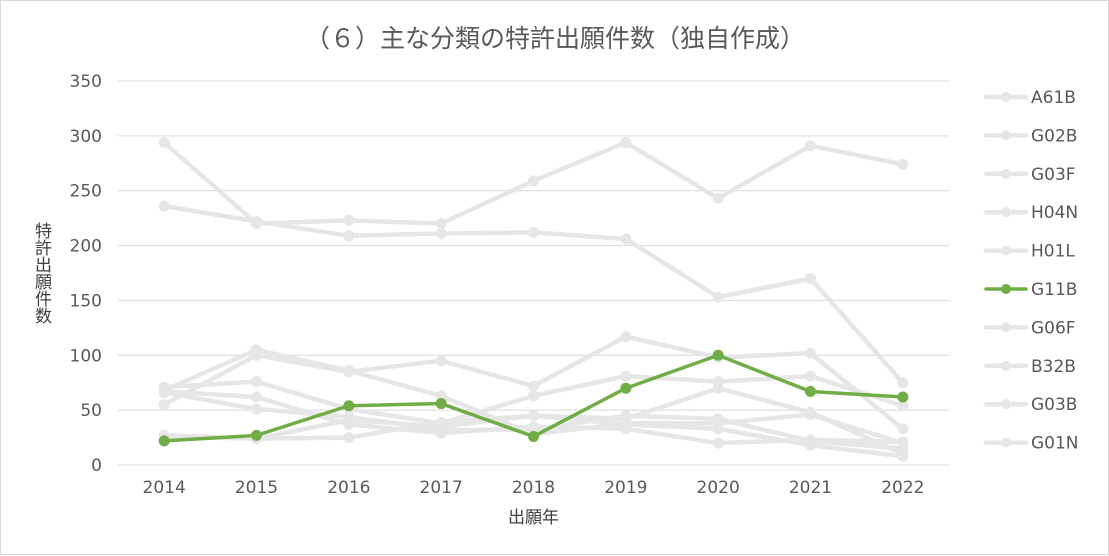 This screenshot has width=1109, height=556. I want to click on legend-label: G03B, so click(1054, 405).